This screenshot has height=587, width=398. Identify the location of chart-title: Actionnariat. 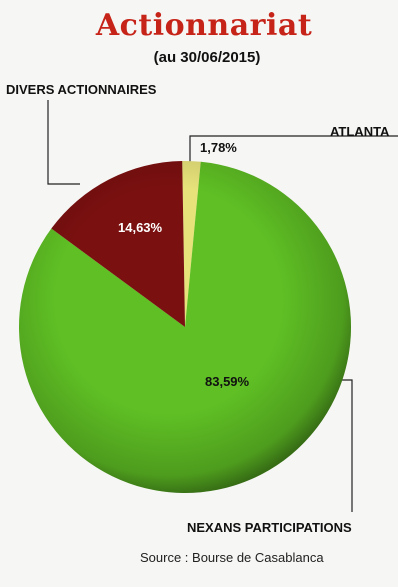
(204, 25).